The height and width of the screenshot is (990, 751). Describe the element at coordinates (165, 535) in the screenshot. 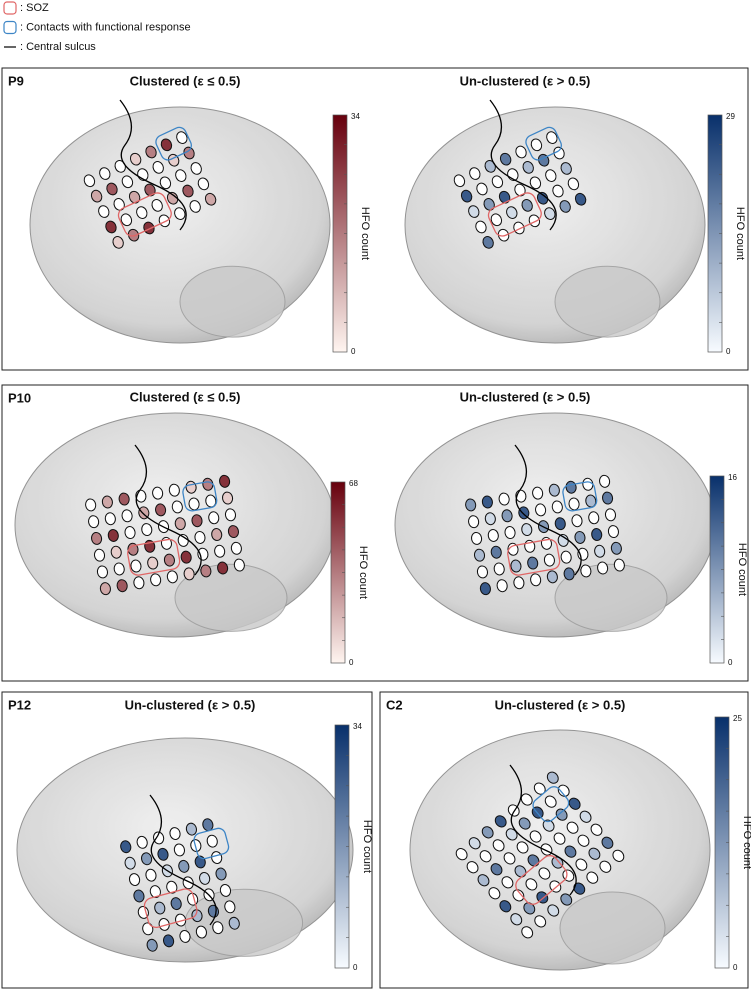

I see `electrode-grid` at that location.